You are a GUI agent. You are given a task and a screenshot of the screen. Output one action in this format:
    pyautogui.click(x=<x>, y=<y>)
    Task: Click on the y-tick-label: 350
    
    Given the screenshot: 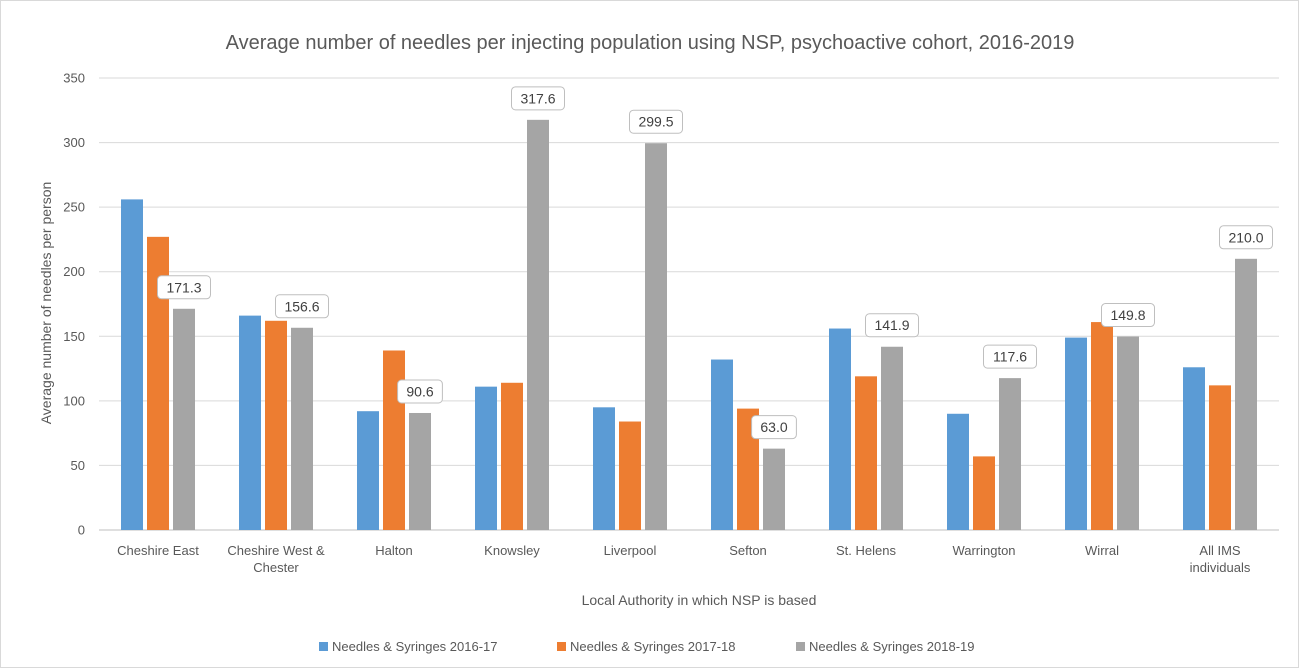 What is the action you would take?
    pyautogui.click(x=74, y=78)
    